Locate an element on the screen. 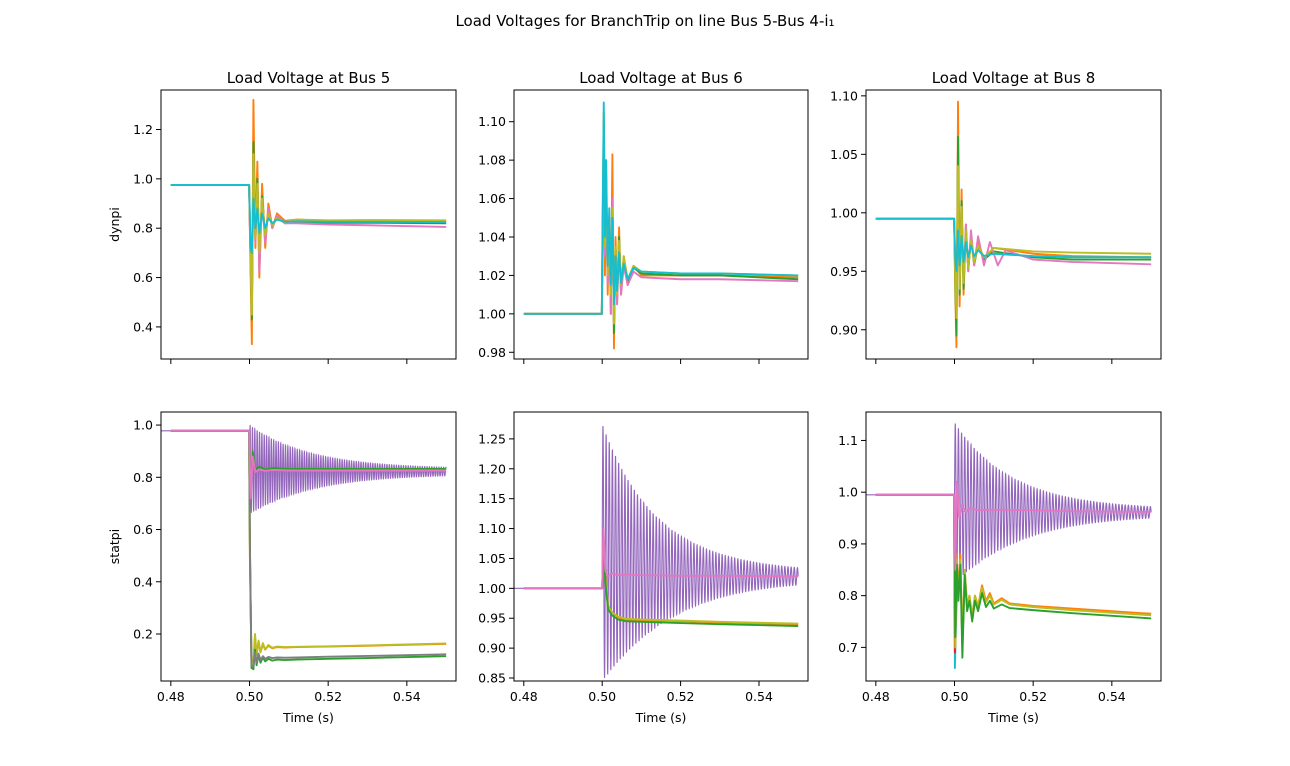 This screenshot has height=766, width=1290. y-tick-label: 1.20 is located at coordinates (492, 468).